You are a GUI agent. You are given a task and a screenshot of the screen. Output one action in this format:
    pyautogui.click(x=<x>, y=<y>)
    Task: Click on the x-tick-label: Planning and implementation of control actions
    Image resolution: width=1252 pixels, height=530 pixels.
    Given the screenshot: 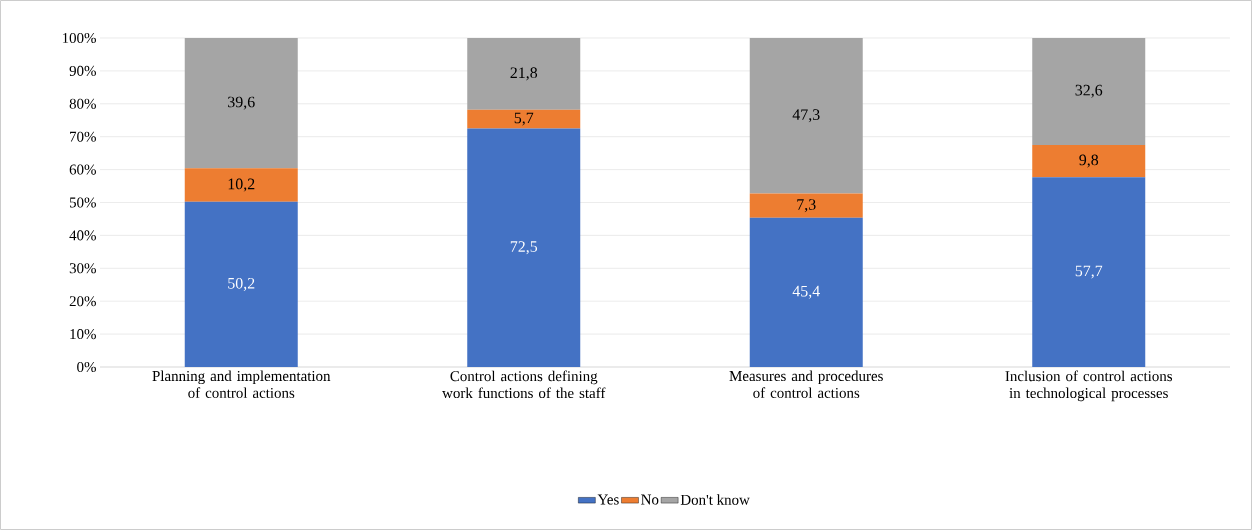 What is the action you would take?
    pyautogui.click(x=241, y=384)
    